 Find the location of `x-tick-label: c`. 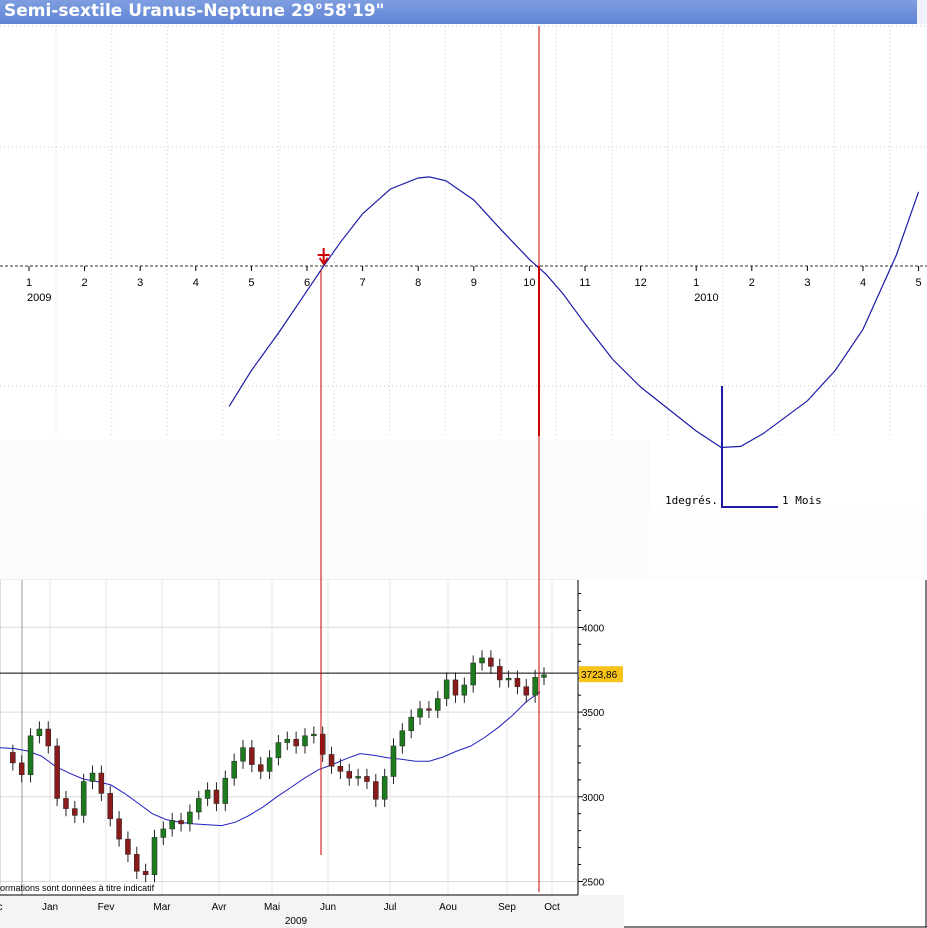

x-tick-label: c is located at coordinates (1, 907).